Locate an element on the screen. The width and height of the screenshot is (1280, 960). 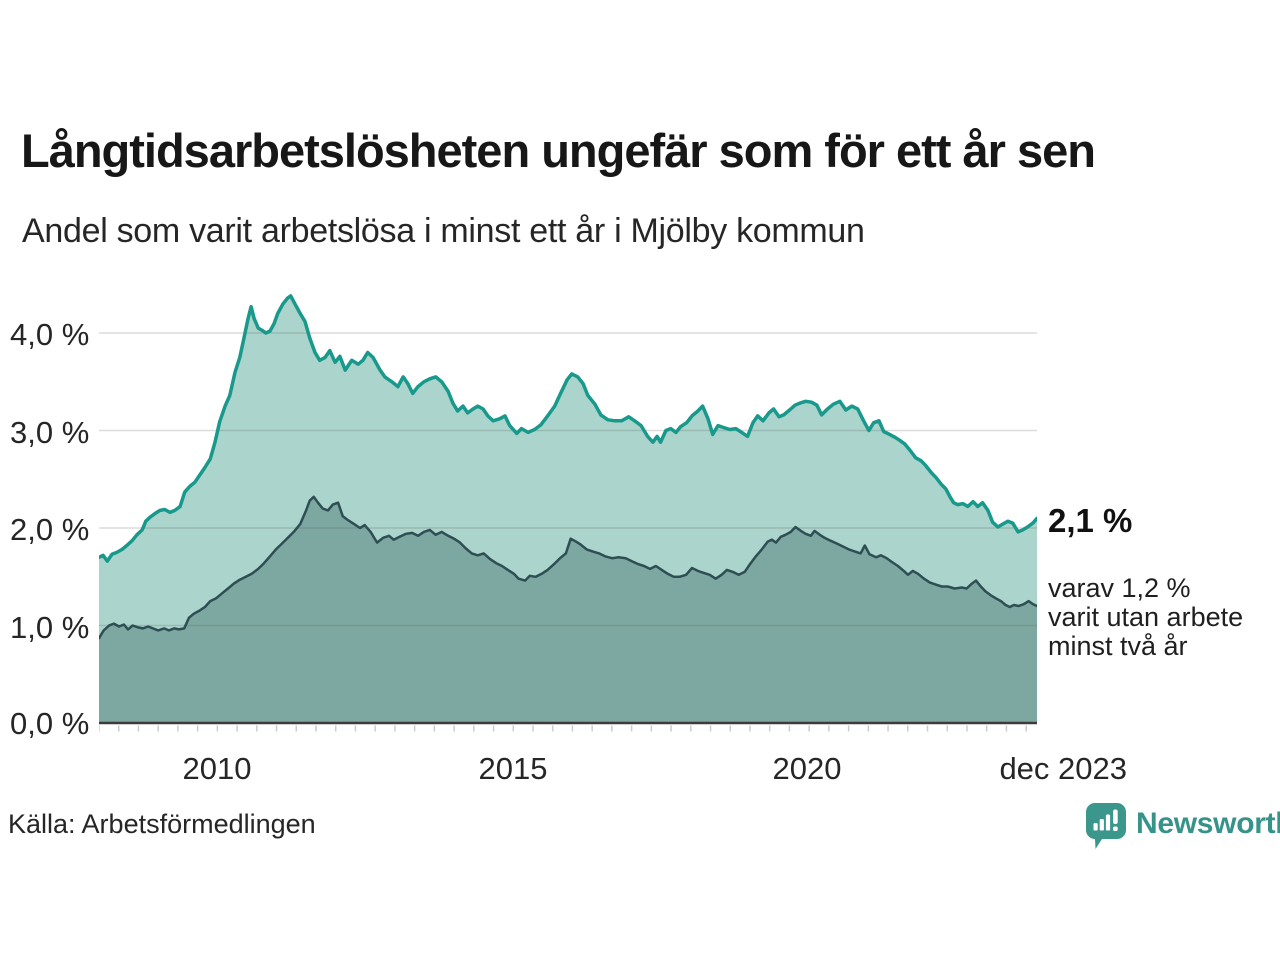
end-value-note-line: varit utan arbete is located at coordinates (1146, 617).